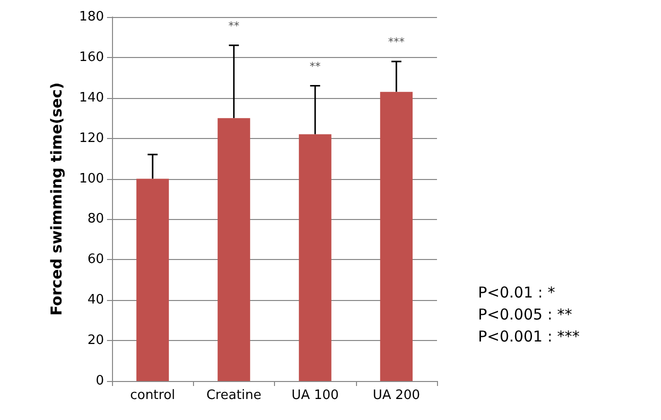 This screenshot has width=661, height=420. I want to click on text: P<0.001 : ***, so click(529, 337).